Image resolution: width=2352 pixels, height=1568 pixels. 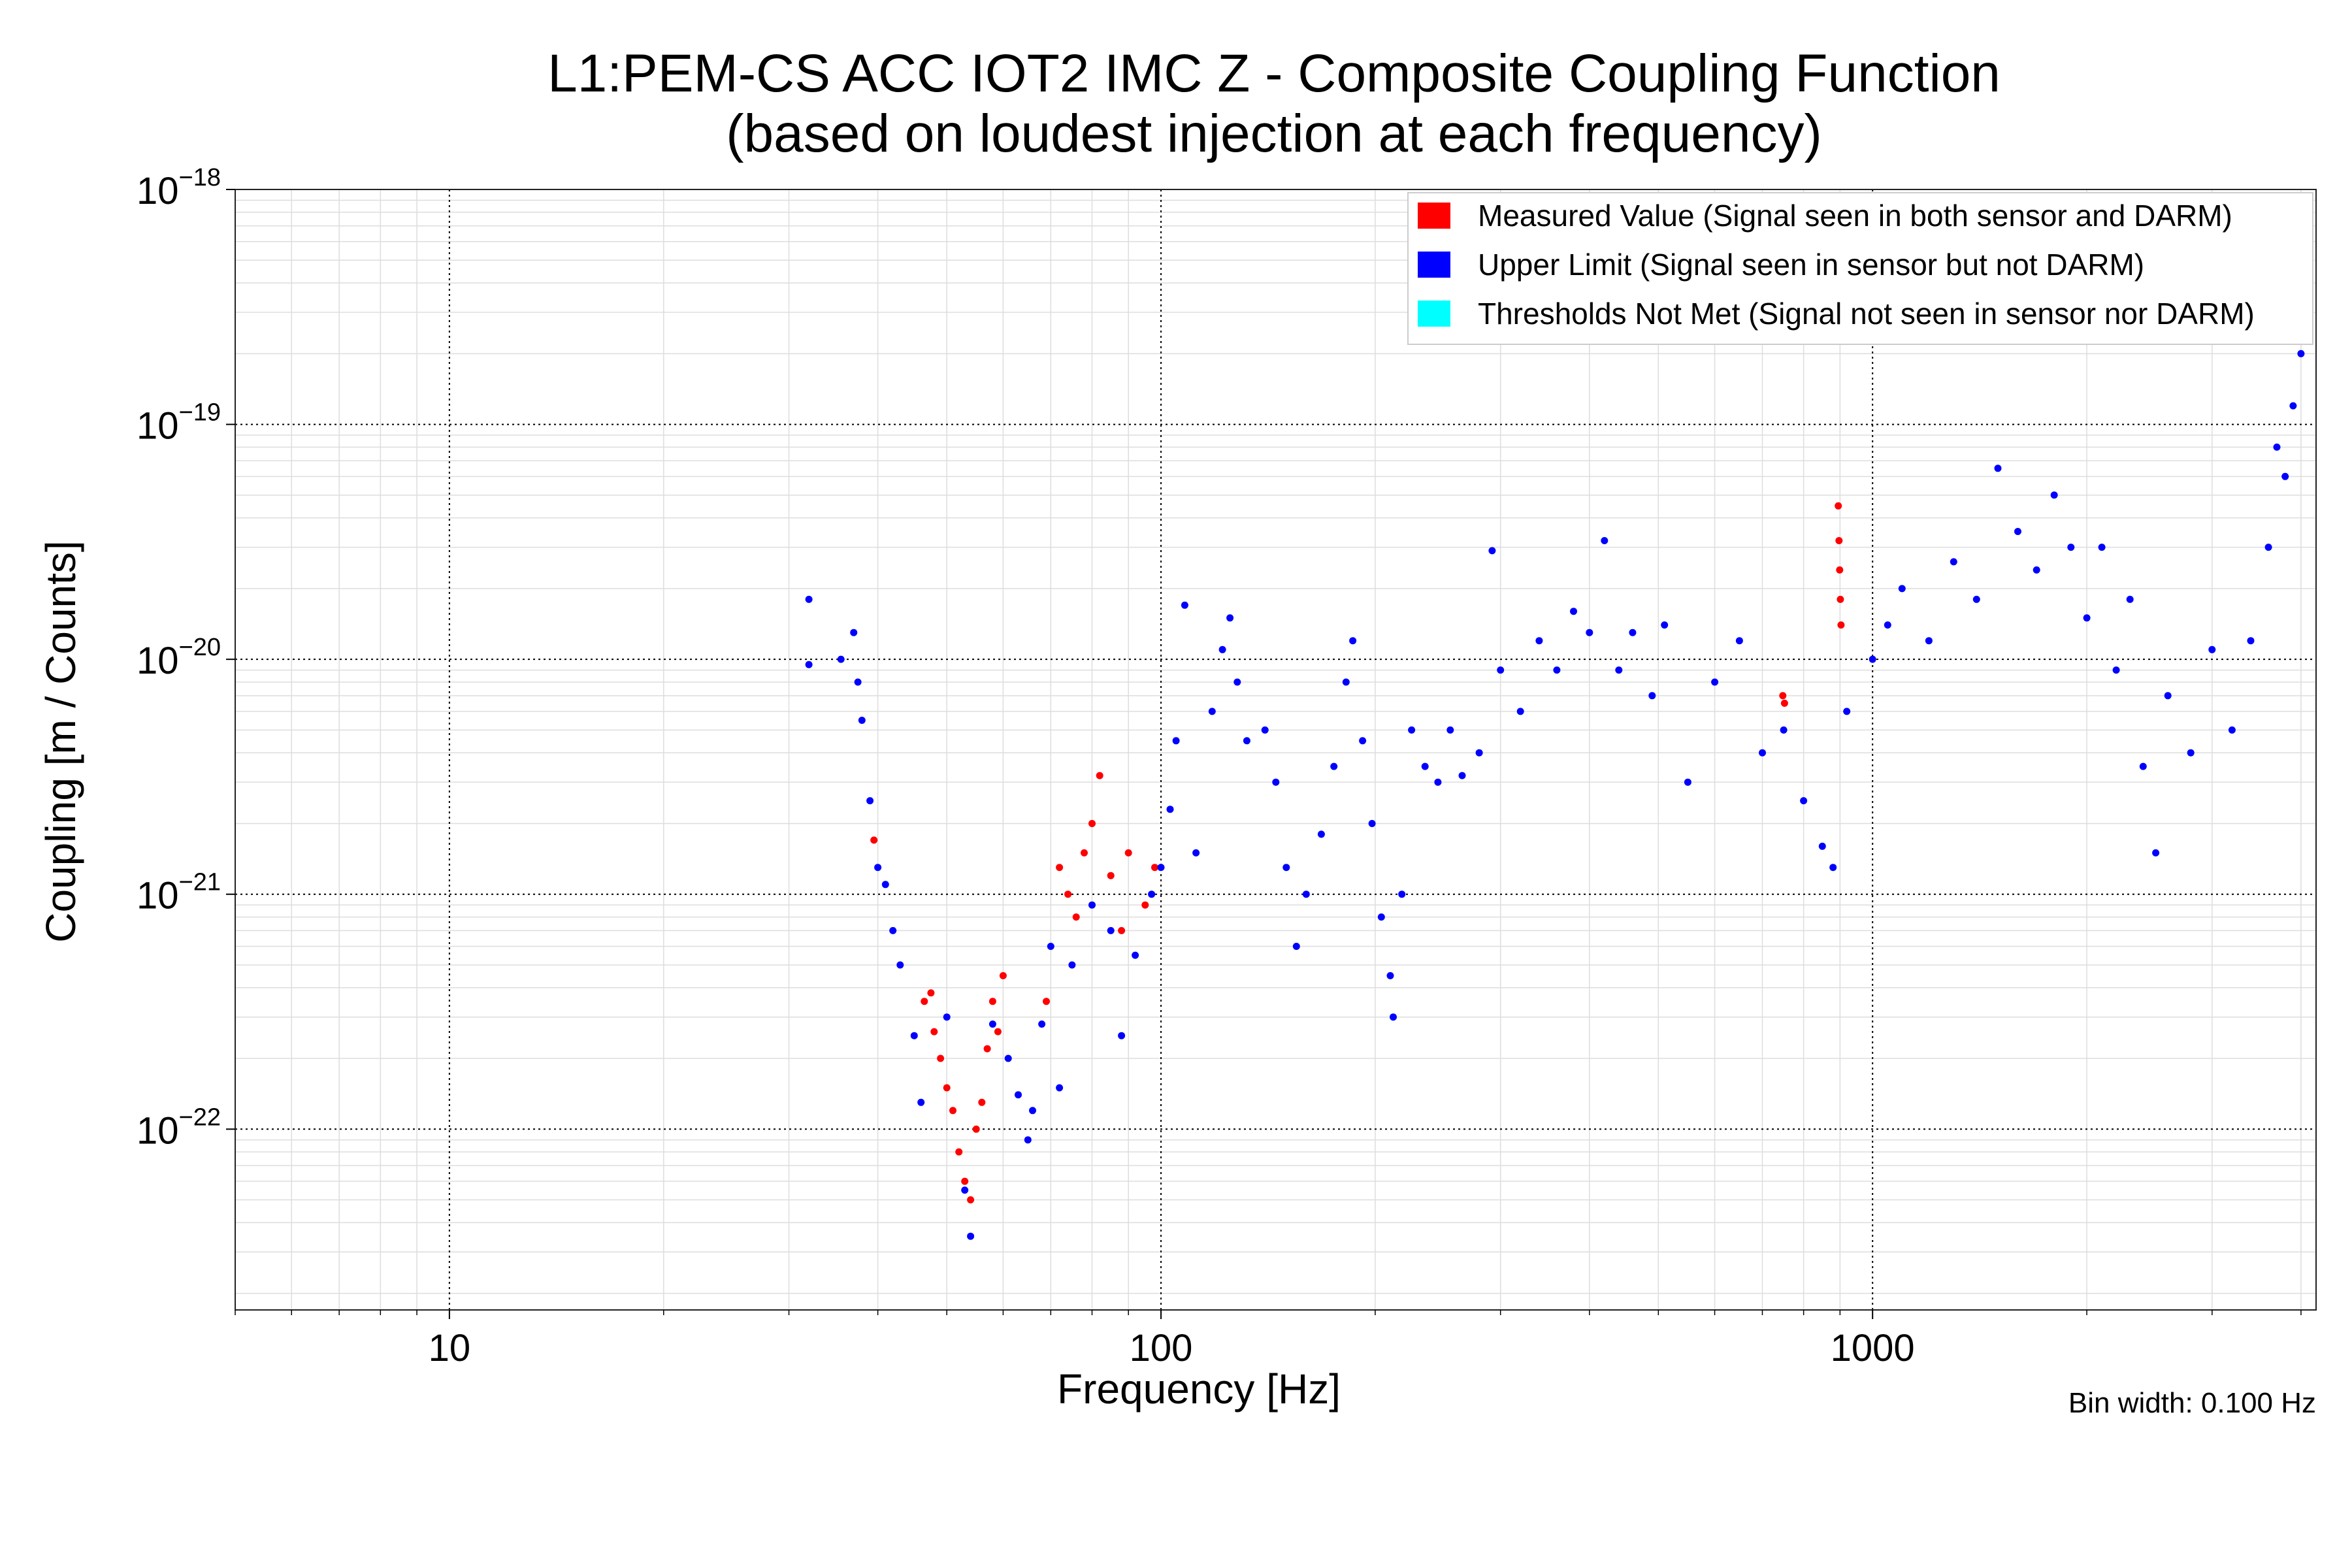 I want to click on x-axis-label: Frequency [Hz], so click(x=1199, y=1389).